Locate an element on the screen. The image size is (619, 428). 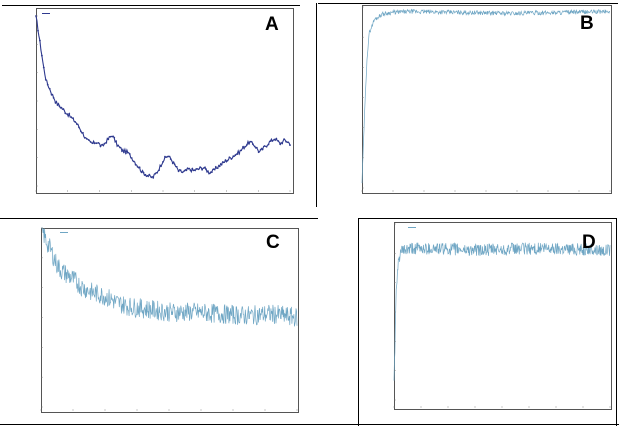
vertical-divider-bottom is located at coordinates (358, 322).